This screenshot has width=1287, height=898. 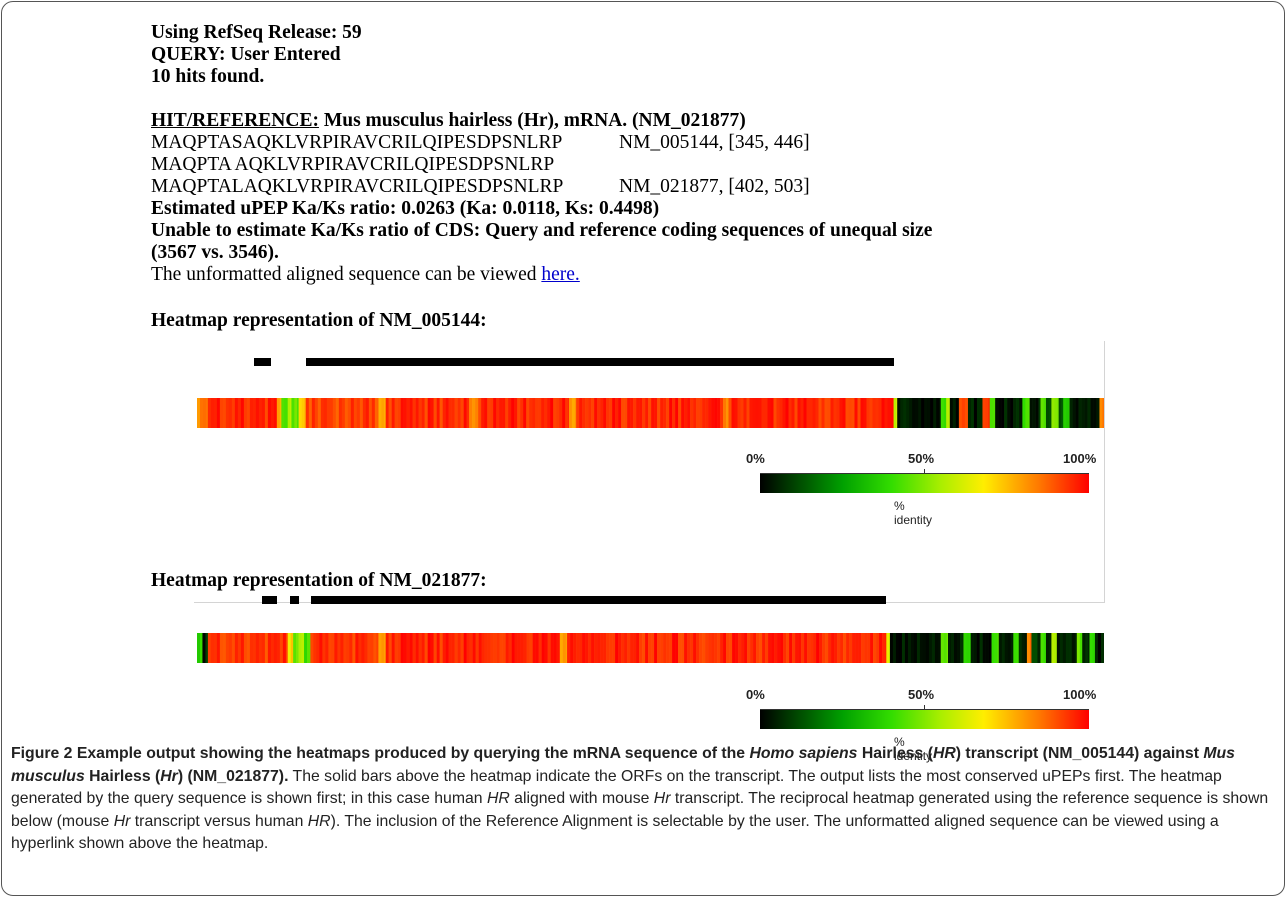 I want to click on orf-bar, so click(x=599, y=600).